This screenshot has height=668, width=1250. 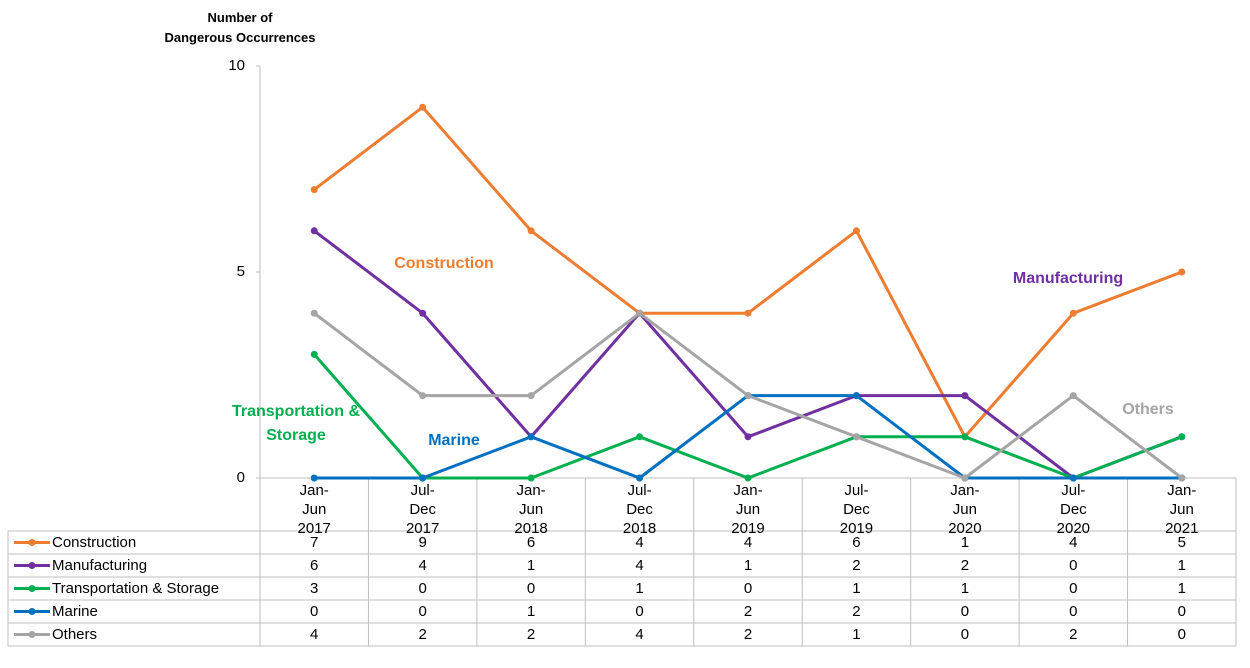 What do you see at coordinates (295, 423) in the screenshot?
I see `series-label: Transportation & Storage` at bounding box center [295, 423].